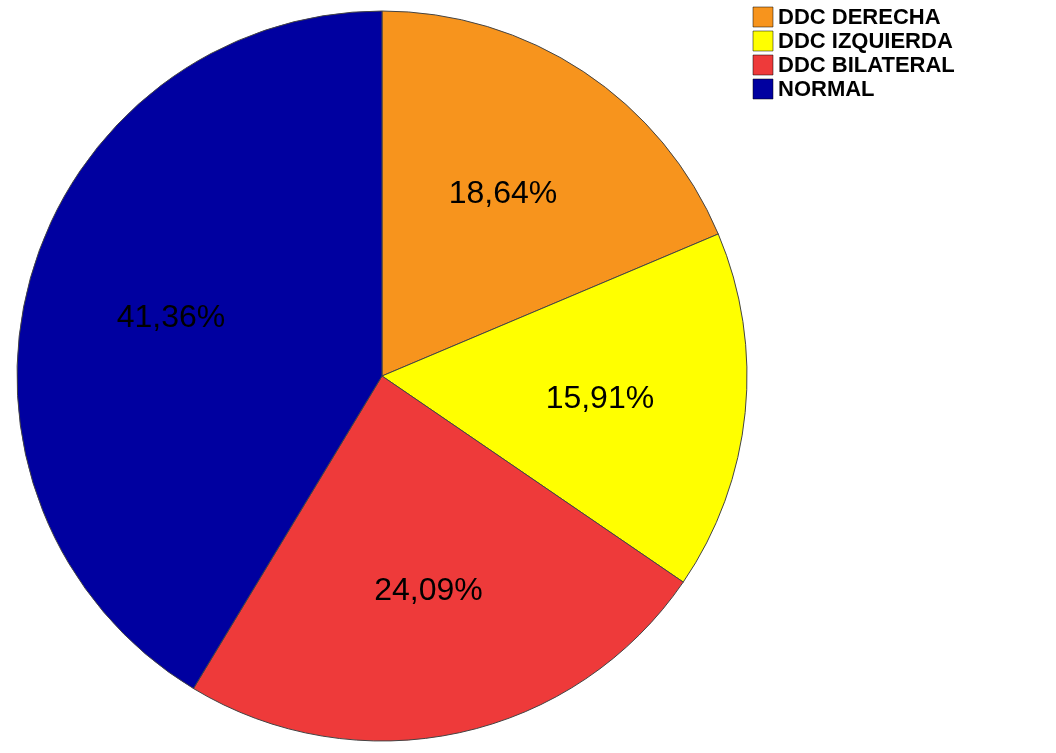 The height and width of the screenshot is (753, 1056). I want to click on data-label: 18,64%, so click(503, 192).